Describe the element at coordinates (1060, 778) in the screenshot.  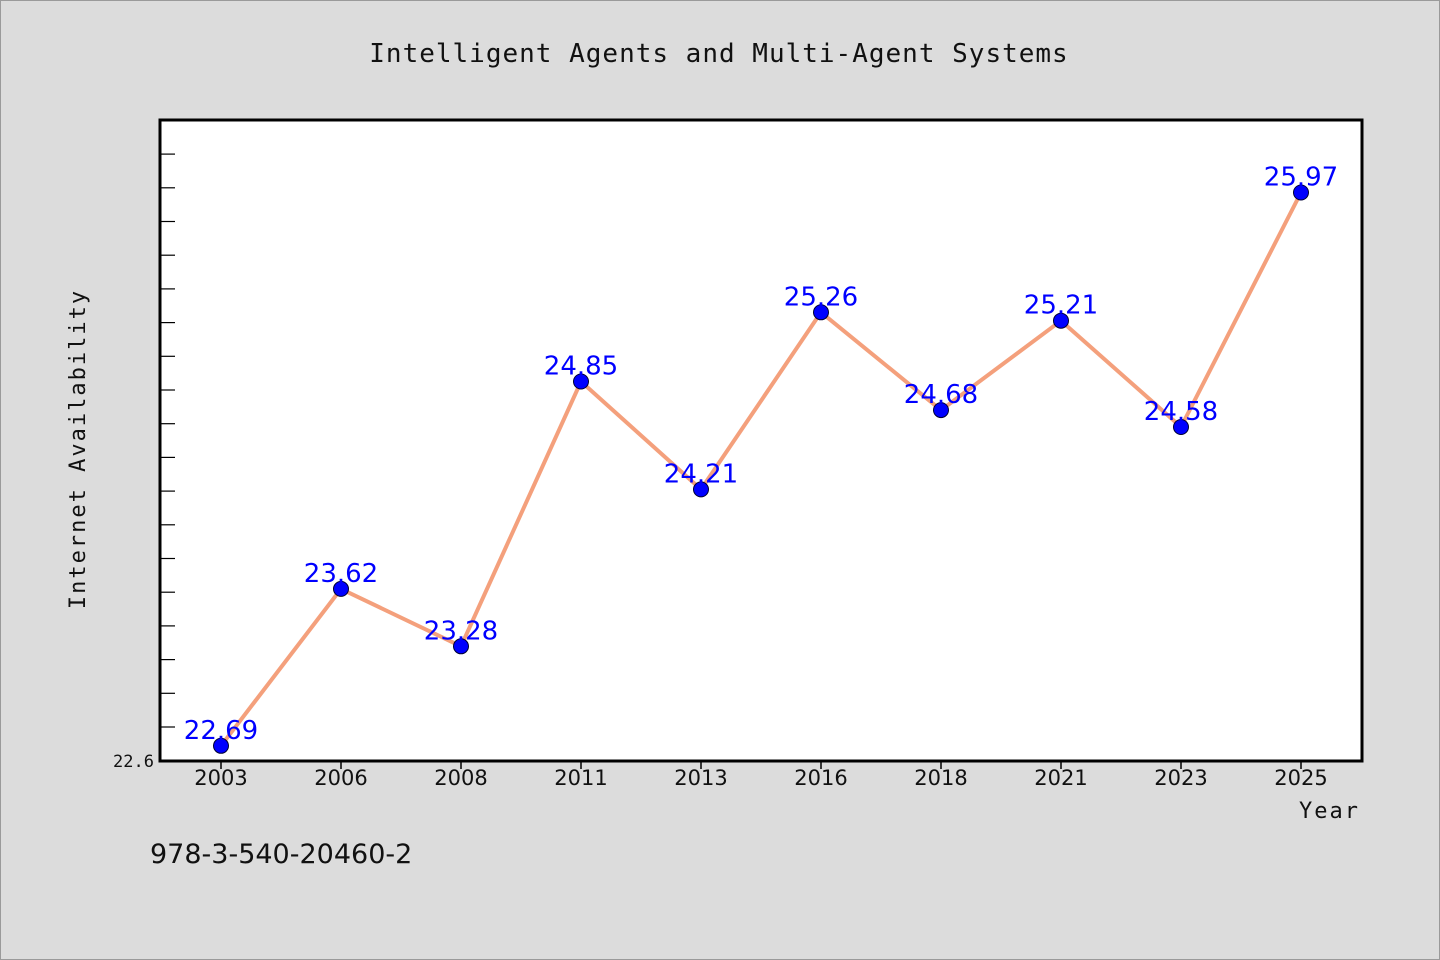
I see `x-tick-label: 2021` at that location.